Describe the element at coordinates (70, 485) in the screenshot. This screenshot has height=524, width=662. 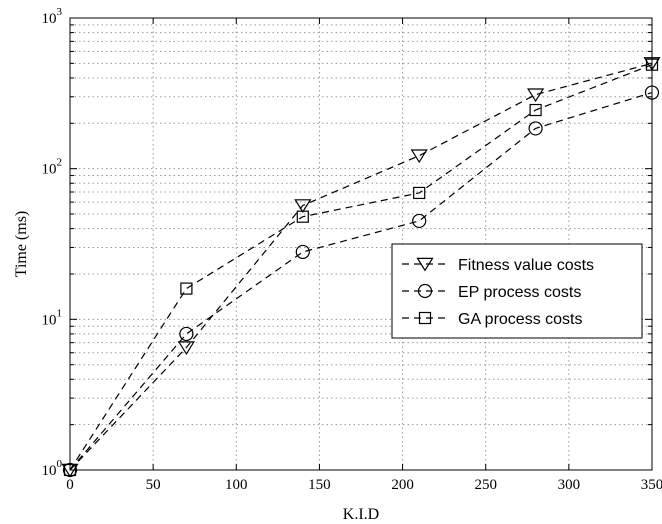
I see `x-tick-label: 0` at that location.